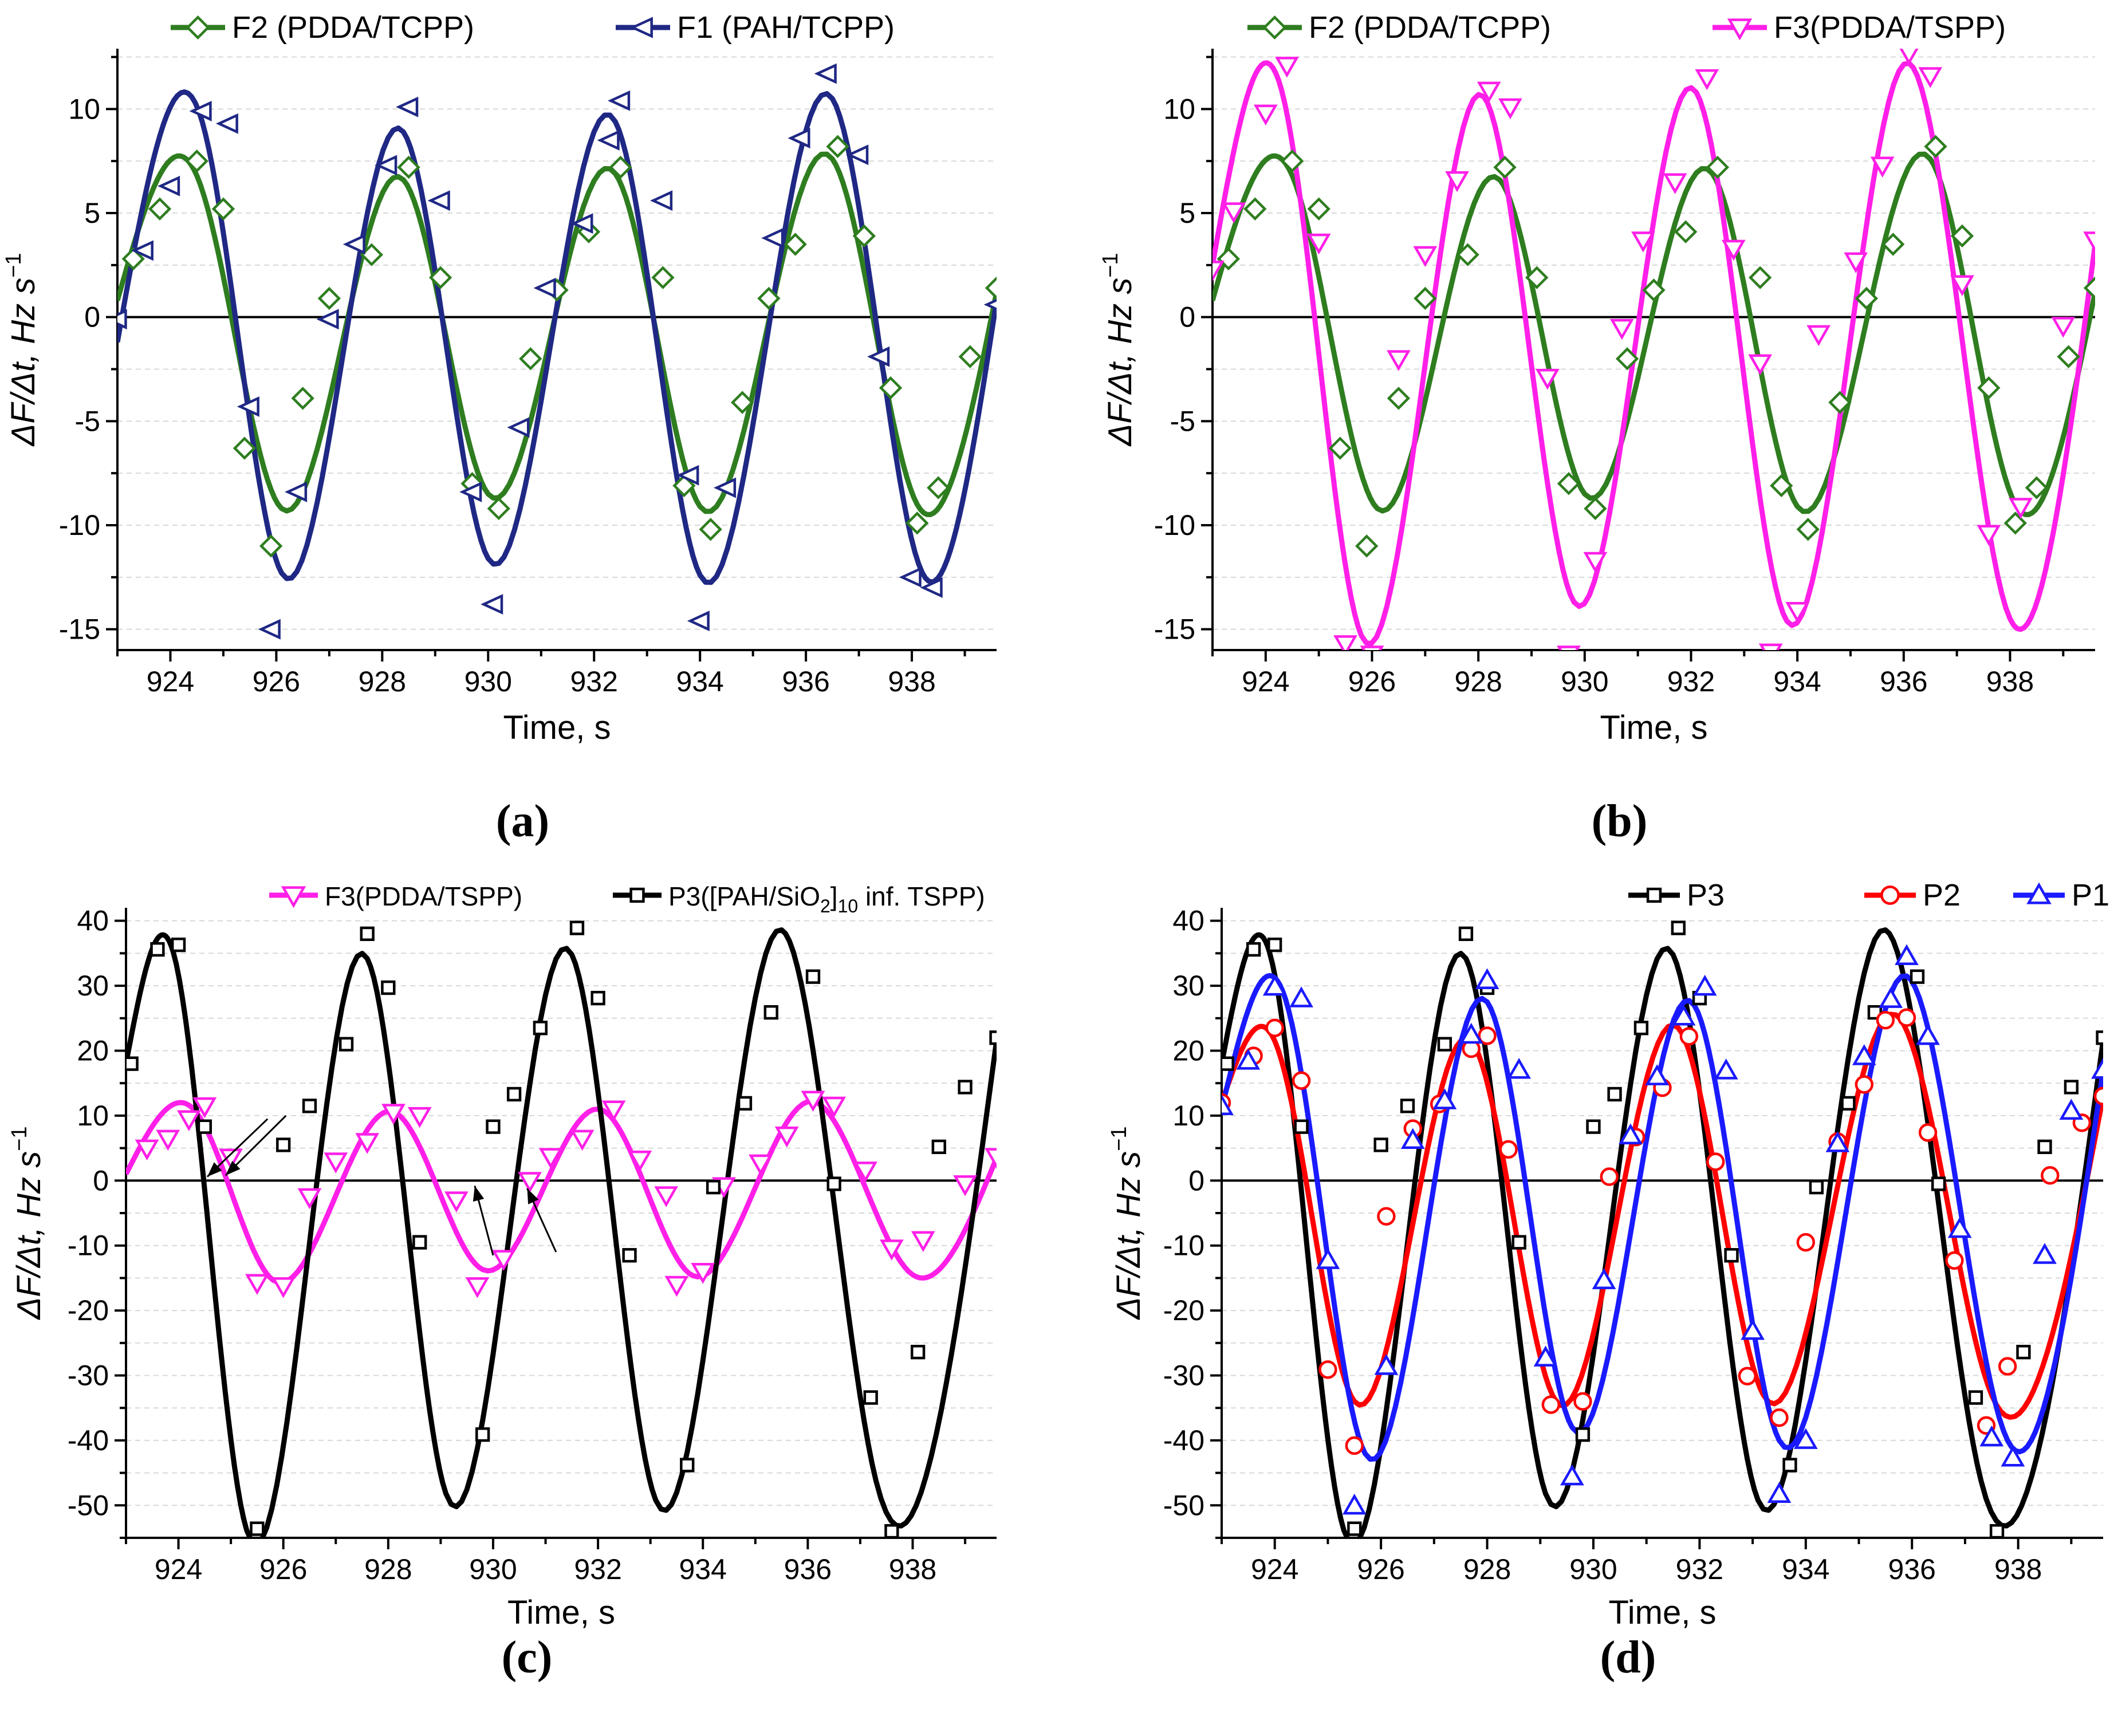 The width and height of the screenshot is (2110, 1736). What do you see at coordinates (1620, 821) in the screenshot?
I see `panel-label: (b)` at bounding box center [1620, 821].